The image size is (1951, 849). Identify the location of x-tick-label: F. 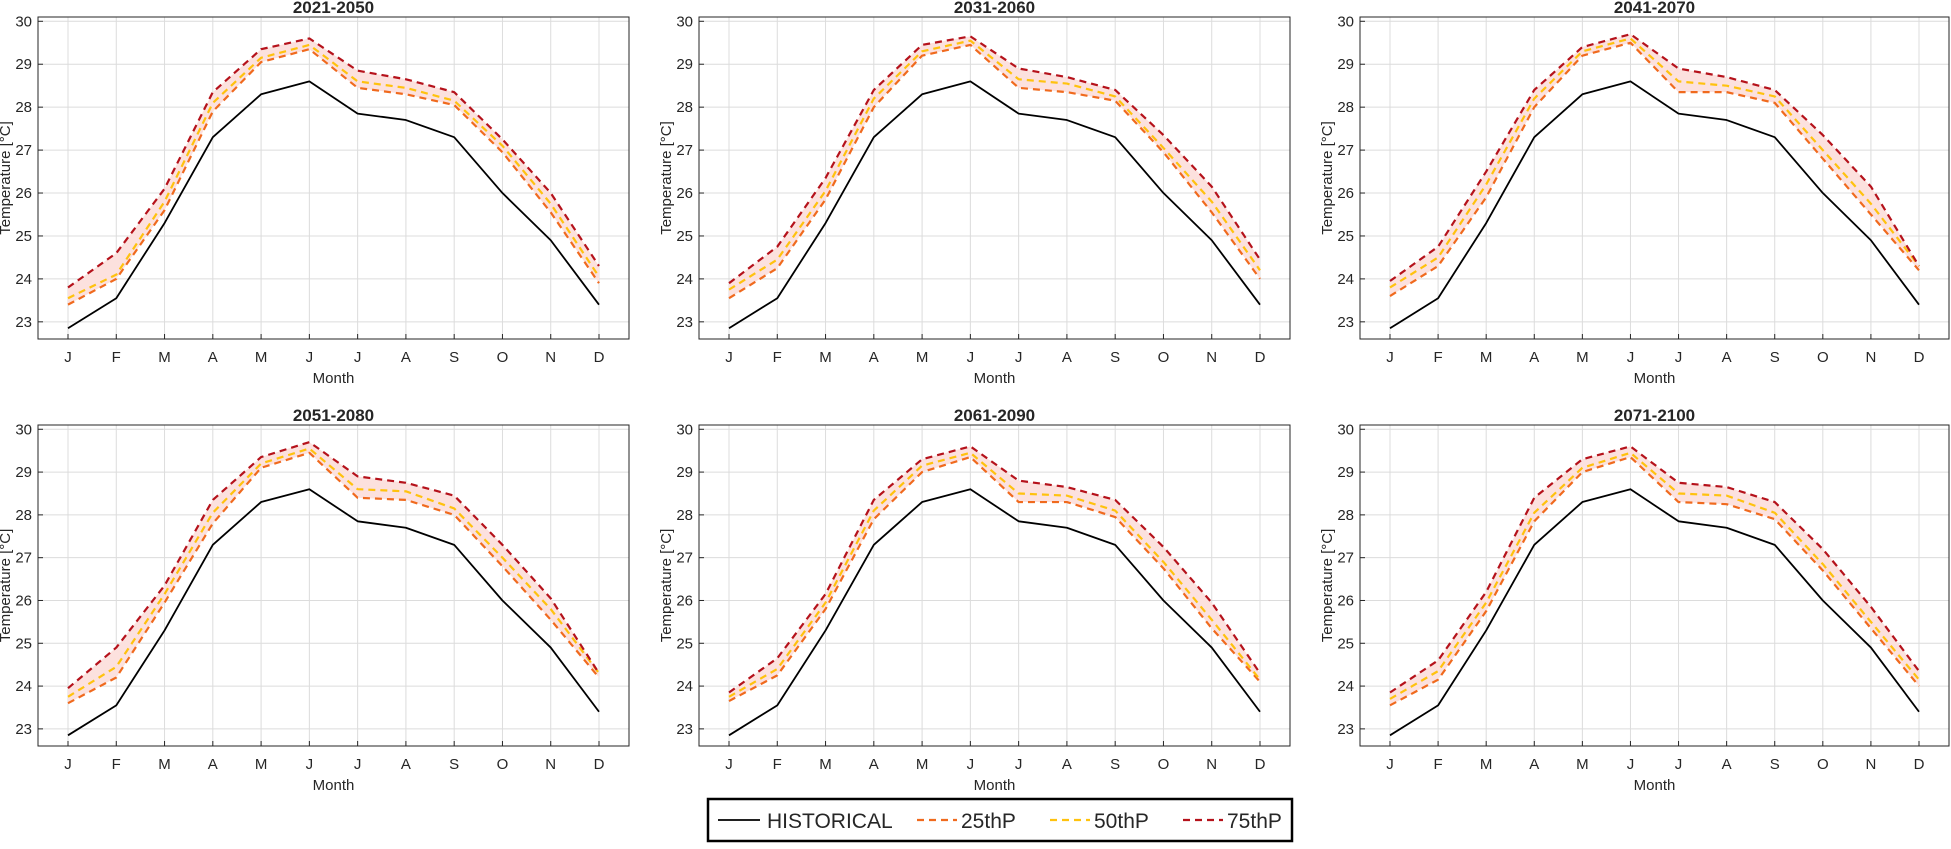
(777, 357).